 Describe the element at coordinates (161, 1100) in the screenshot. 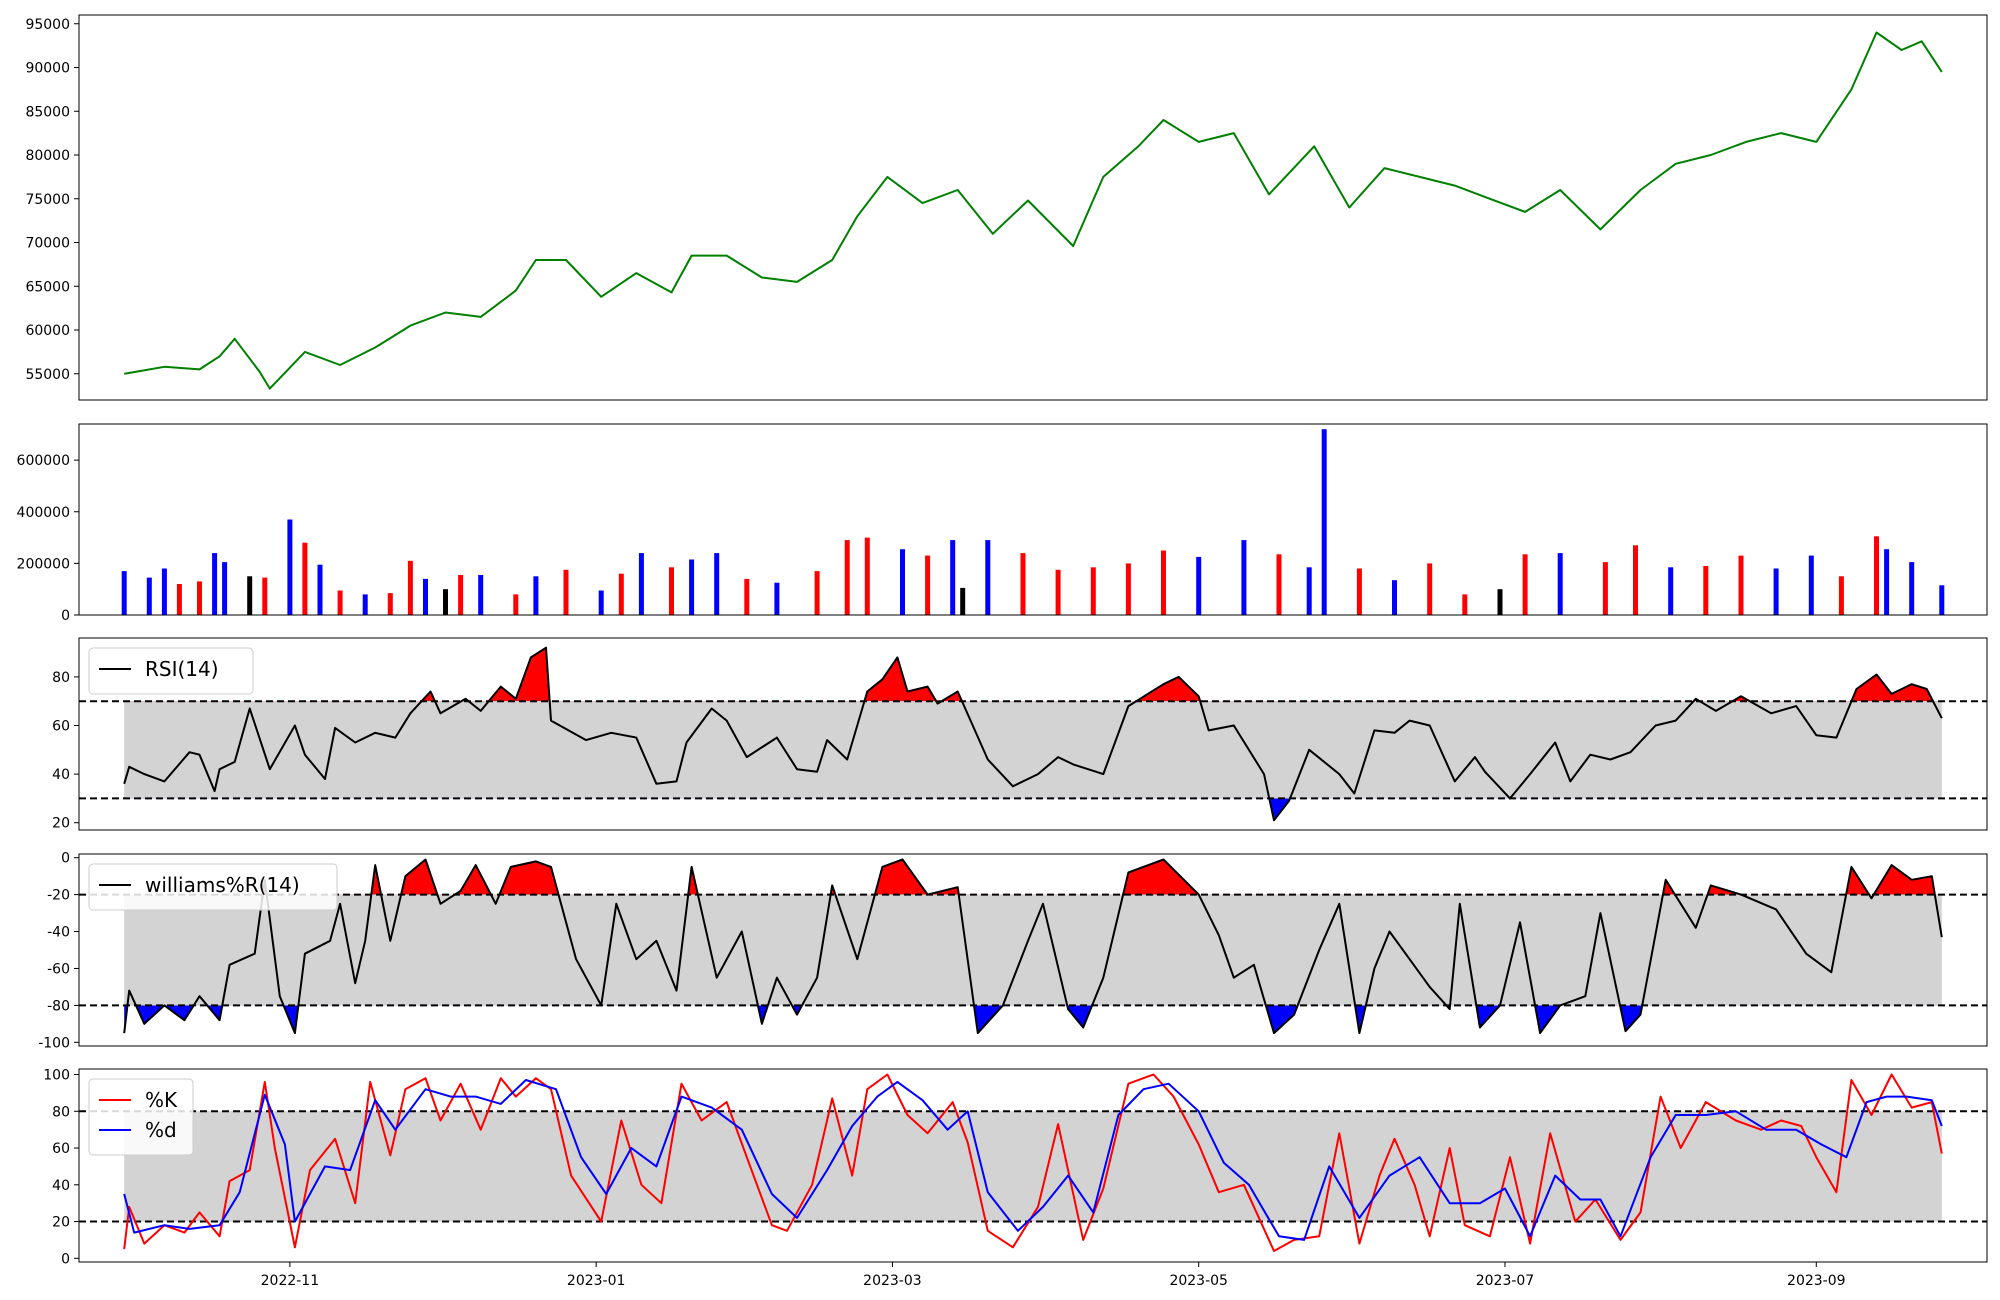

I see `legend-label: %K` at that location.